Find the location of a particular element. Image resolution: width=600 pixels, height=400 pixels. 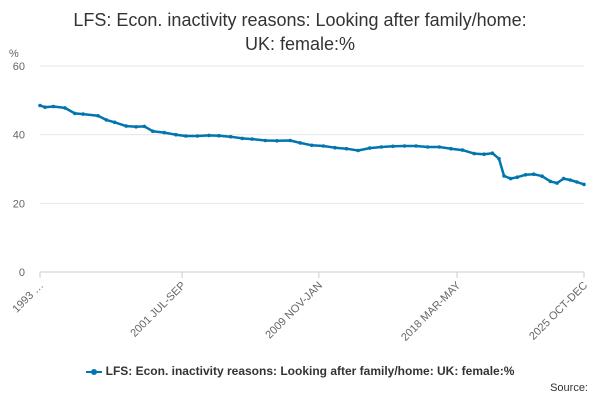

x-tick-label: 2009 NOV-JAN is located at coordinates (294, 311).